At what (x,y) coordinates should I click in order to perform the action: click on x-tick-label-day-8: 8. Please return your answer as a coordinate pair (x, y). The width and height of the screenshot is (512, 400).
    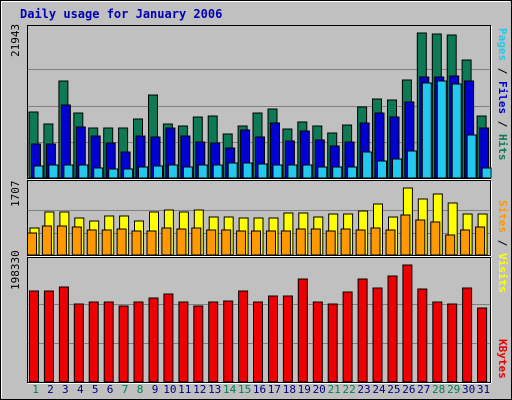
    Looking at the image, I should click on (140, 389).